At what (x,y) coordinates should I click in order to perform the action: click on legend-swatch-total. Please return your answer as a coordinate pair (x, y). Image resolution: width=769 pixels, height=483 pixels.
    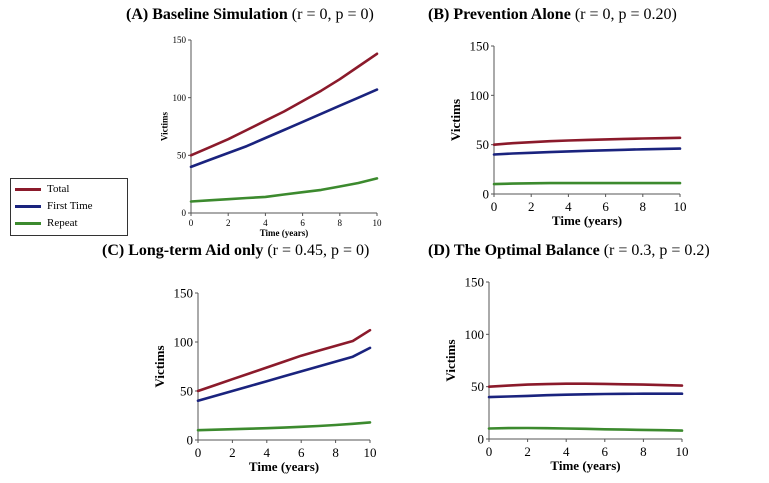
    Looking at the image, I should click on (28, 189).